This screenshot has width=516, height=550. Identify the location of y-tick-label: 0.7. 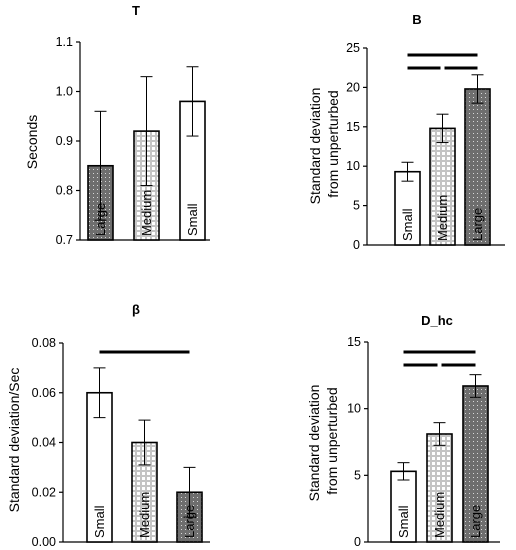
(64, 240).